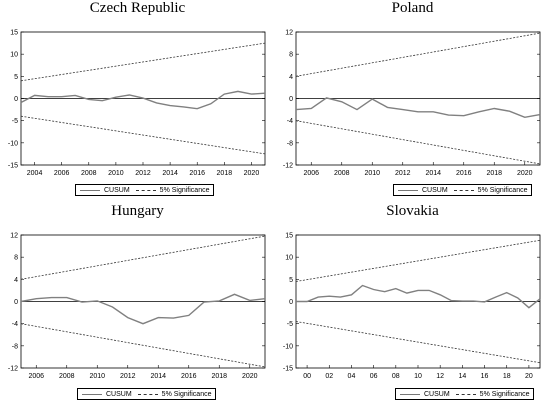  Describe the element at coordinates (462, 376) in the screenshot. I see `x-tick-label: 14` at that location.